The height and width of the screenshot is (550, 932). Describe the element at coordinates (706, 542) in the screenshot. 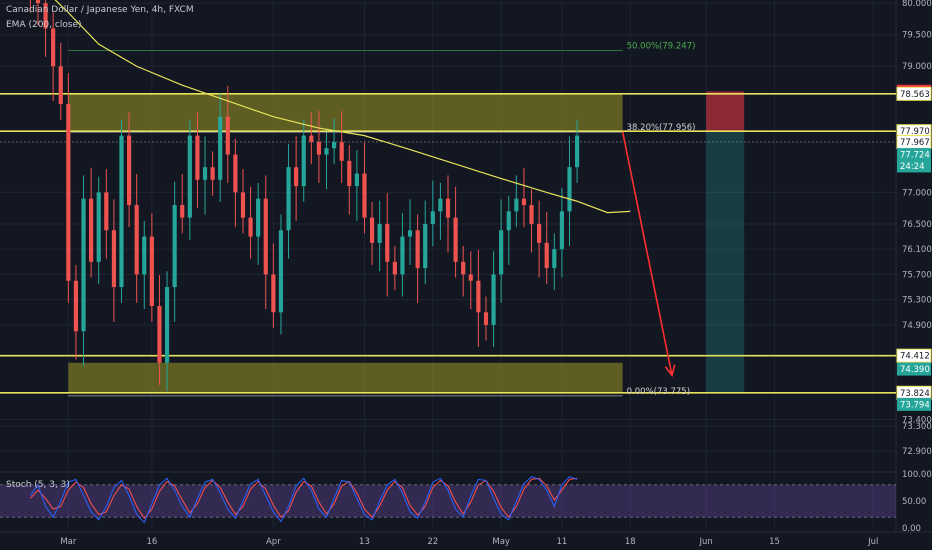

I see `time-axis-tick-label: Jun` at that location.